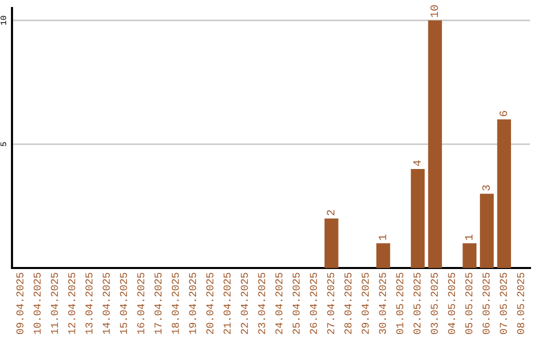 The width and height of the screenshot is (540, 340). Describe the element at coordinates (20, 303) in the screenshot. I see `x-tick-label: 09.04.2025` at that location.